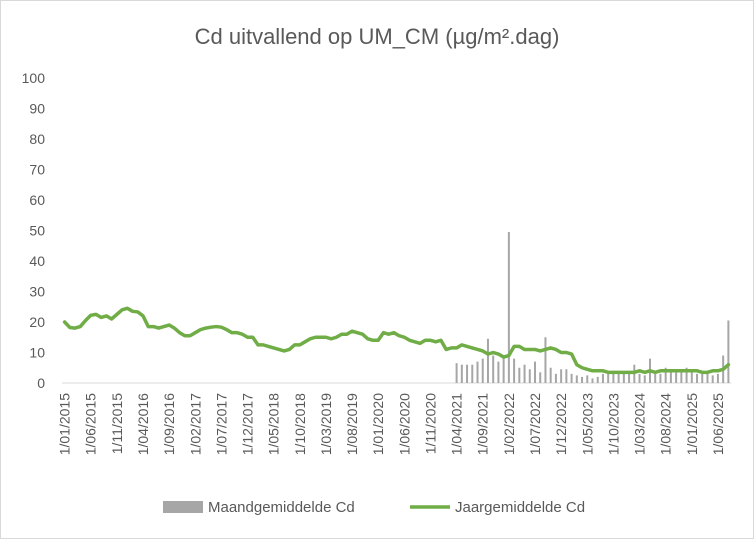 The width and height of the screenshot is (754, 539). Describe the element at coordinates (613, 424) in the screenshot. I see `x-tick-label: 1/10/2023` at that location.